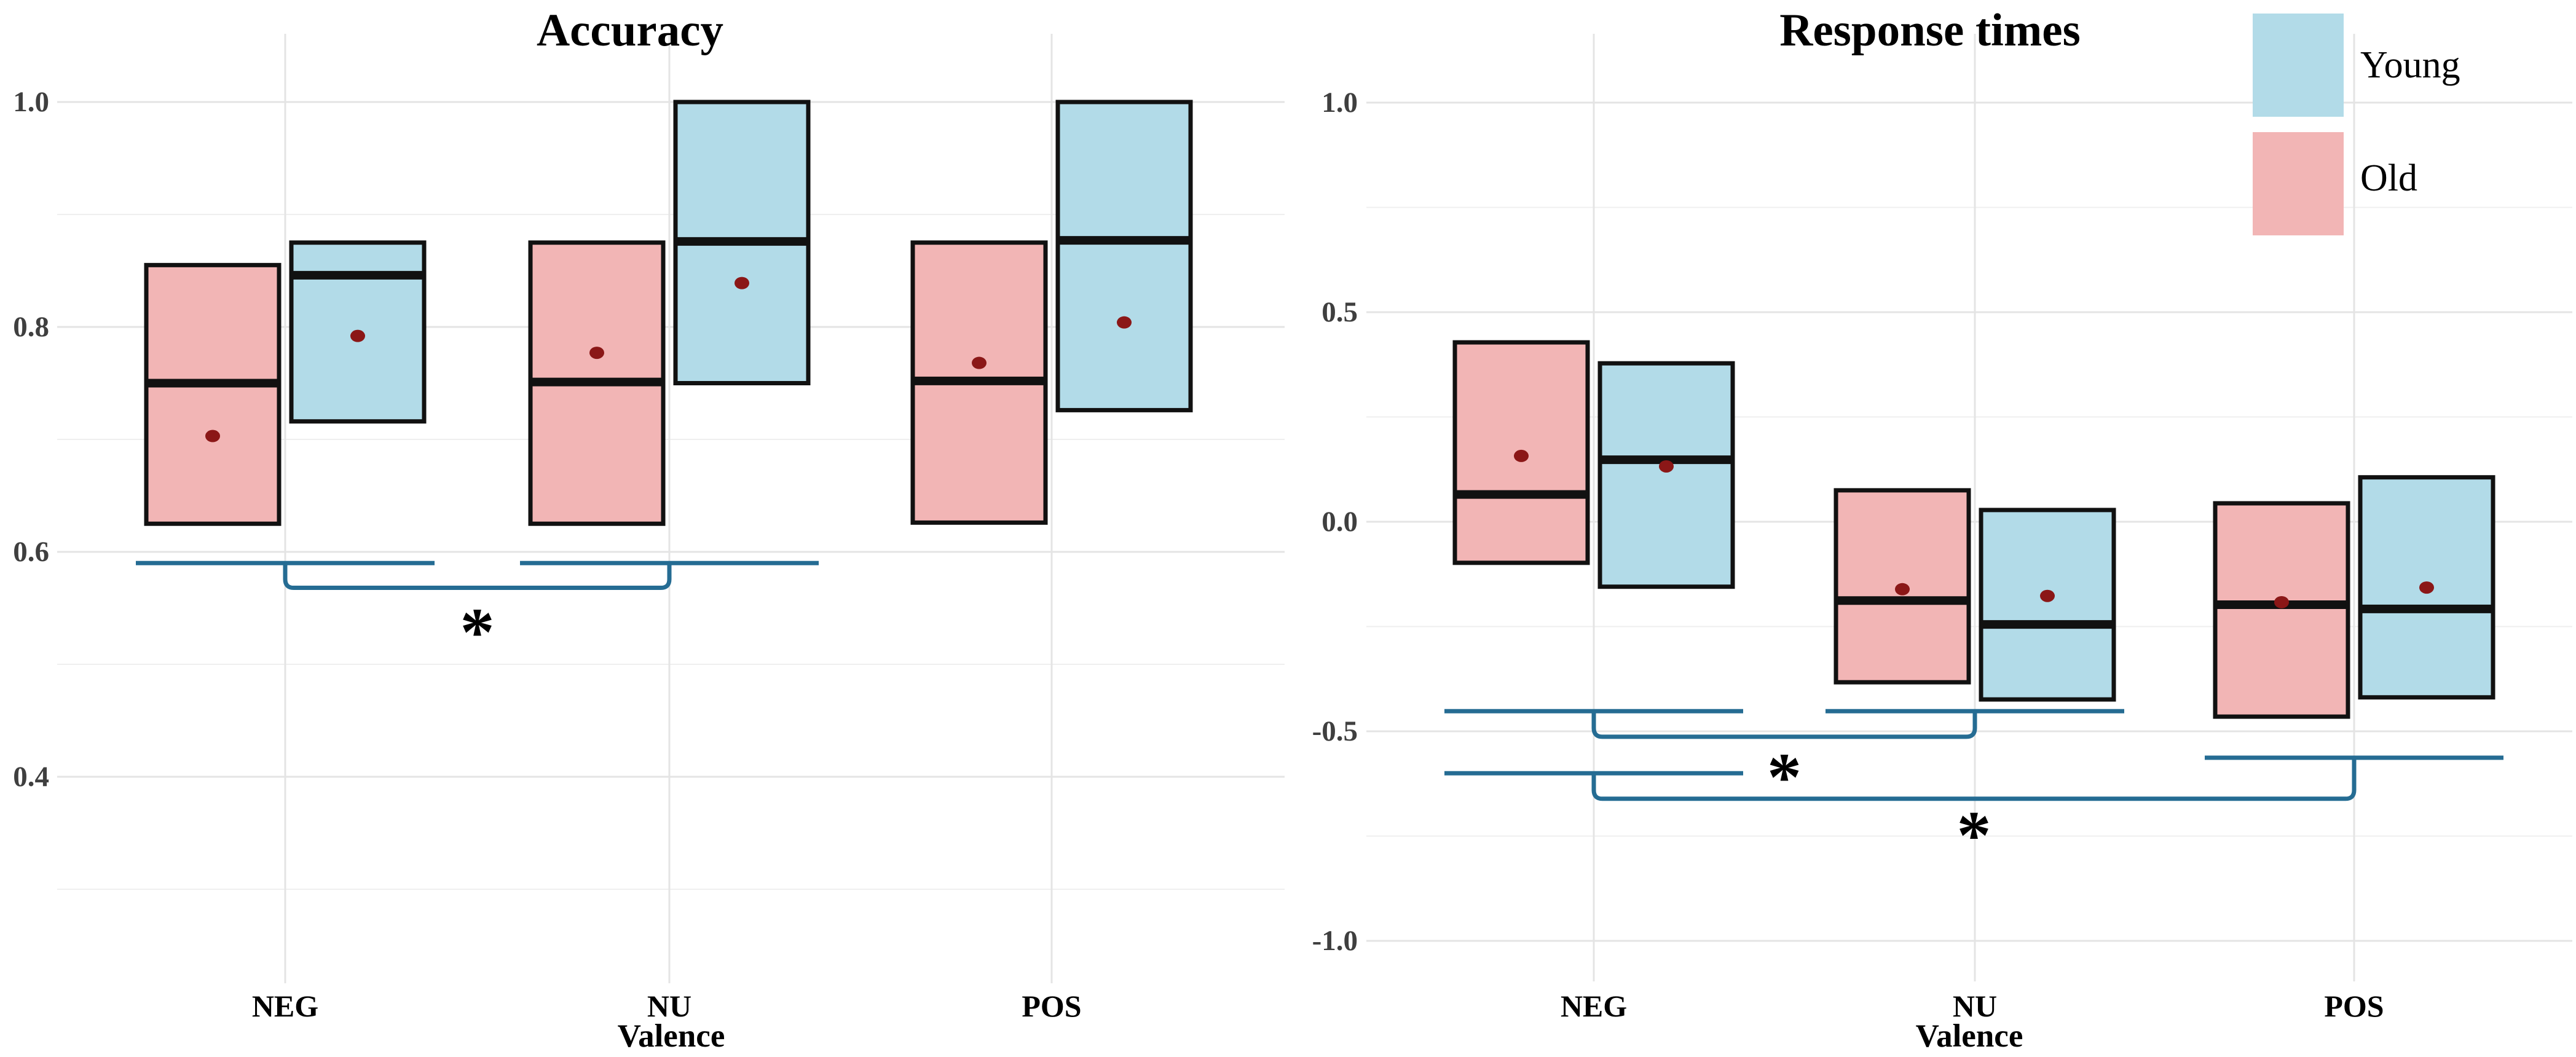  Describe the element at coordinates (31, 327) in the screenshot. I see `y-tick-label: 0.8` at that location.